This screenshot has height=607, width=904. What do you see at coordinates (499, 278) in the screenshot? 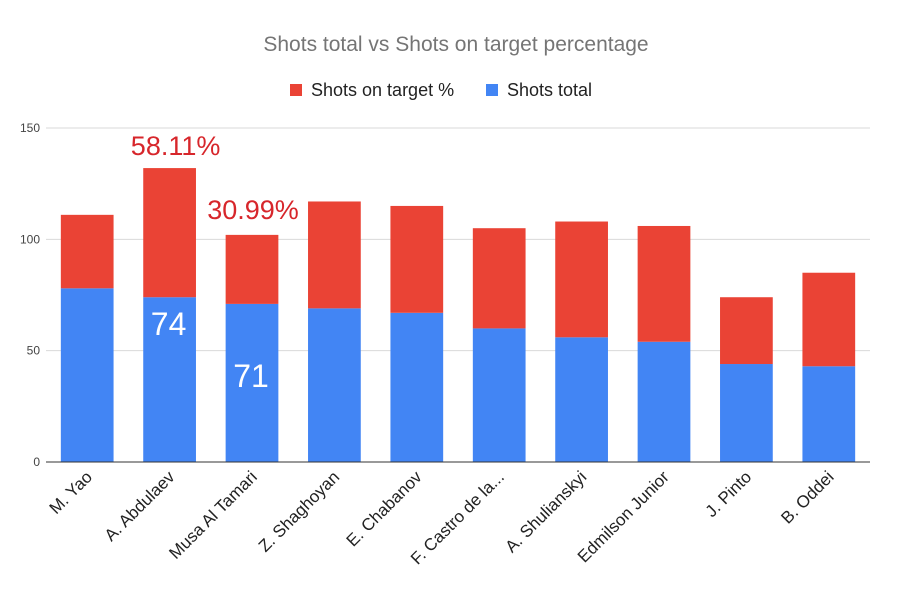
I see `bar-shots-on-target-f-castro-de-la` at bounding box center [499, 278].